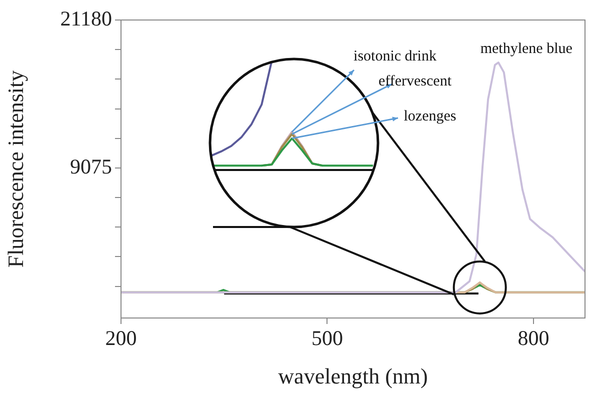 This screenshot has width=595, height=395. Describe the element at coordinates (121, 338) in the screenshot. I see `x-tick-label: 200` at that location.